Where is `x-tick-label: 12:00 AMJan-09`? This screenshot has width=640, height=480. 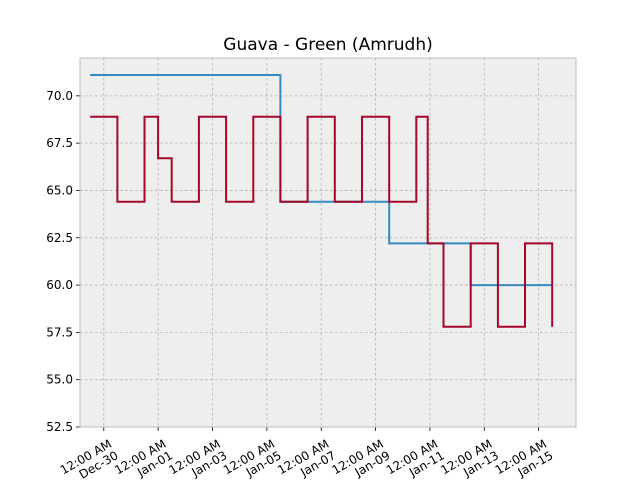 x-tick-label: 12:00 AMJan-09 is located at coordinates (361, 458).